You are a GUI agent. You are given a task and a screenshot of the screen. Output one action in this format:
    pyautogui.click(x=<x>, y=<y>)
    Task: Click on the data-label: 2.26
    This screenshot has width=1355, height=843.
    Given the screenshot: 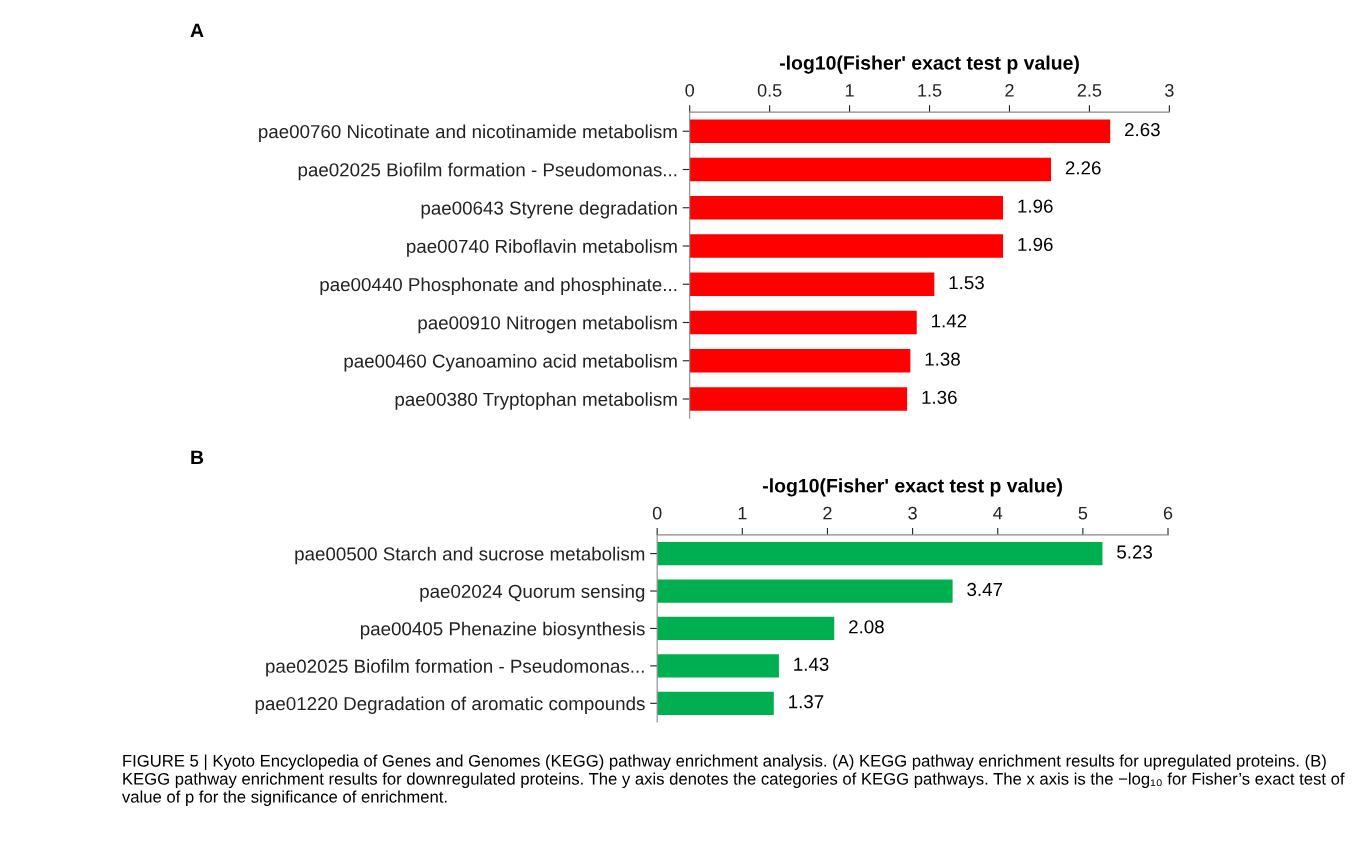 What is the action you would take?
    pyautogui.click(x=1083, y=168)
    